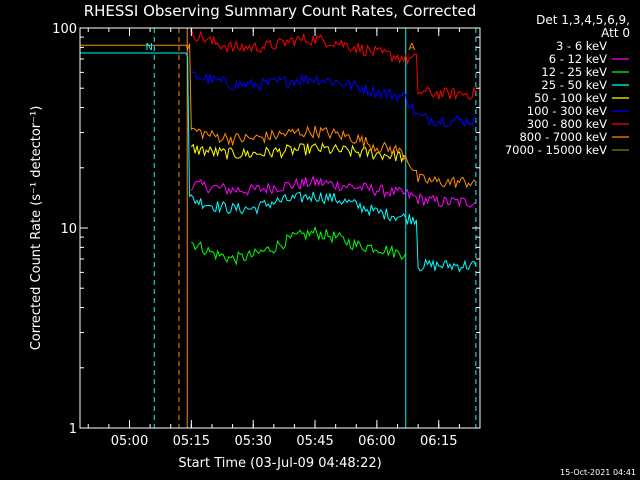 Image resolution: width=640 pixels, height=480 pixels. I want to click on x-tick-label: 05:15, so click(191, 441).